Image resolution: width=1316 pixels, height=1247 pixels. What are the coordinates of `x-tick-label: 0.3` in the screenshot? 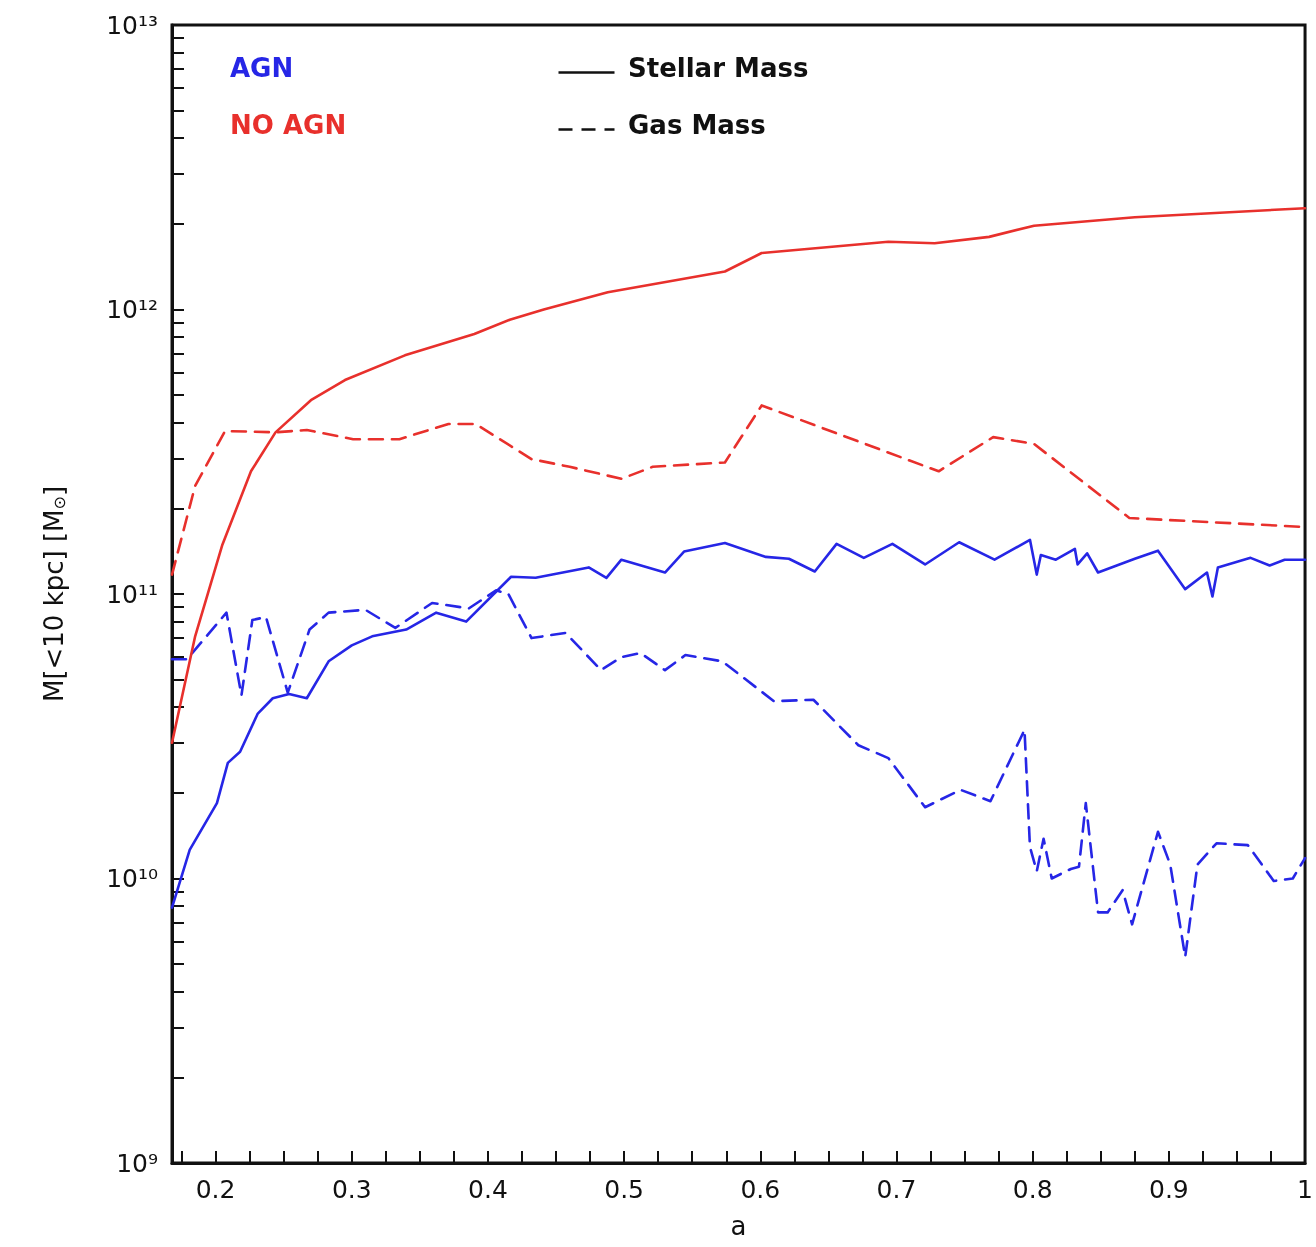 It's located at (351, 1189).